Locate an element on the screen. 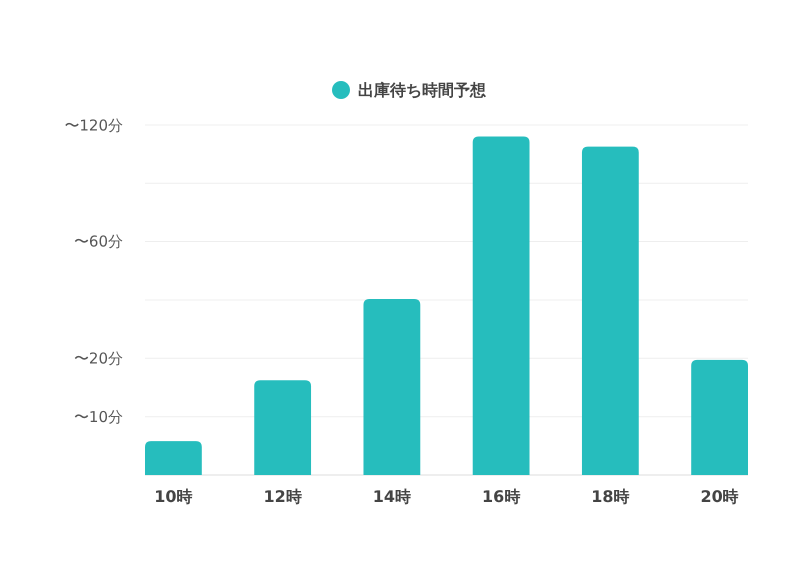  ref-line-label: 〜10分 is located at coordinates (98, 417).